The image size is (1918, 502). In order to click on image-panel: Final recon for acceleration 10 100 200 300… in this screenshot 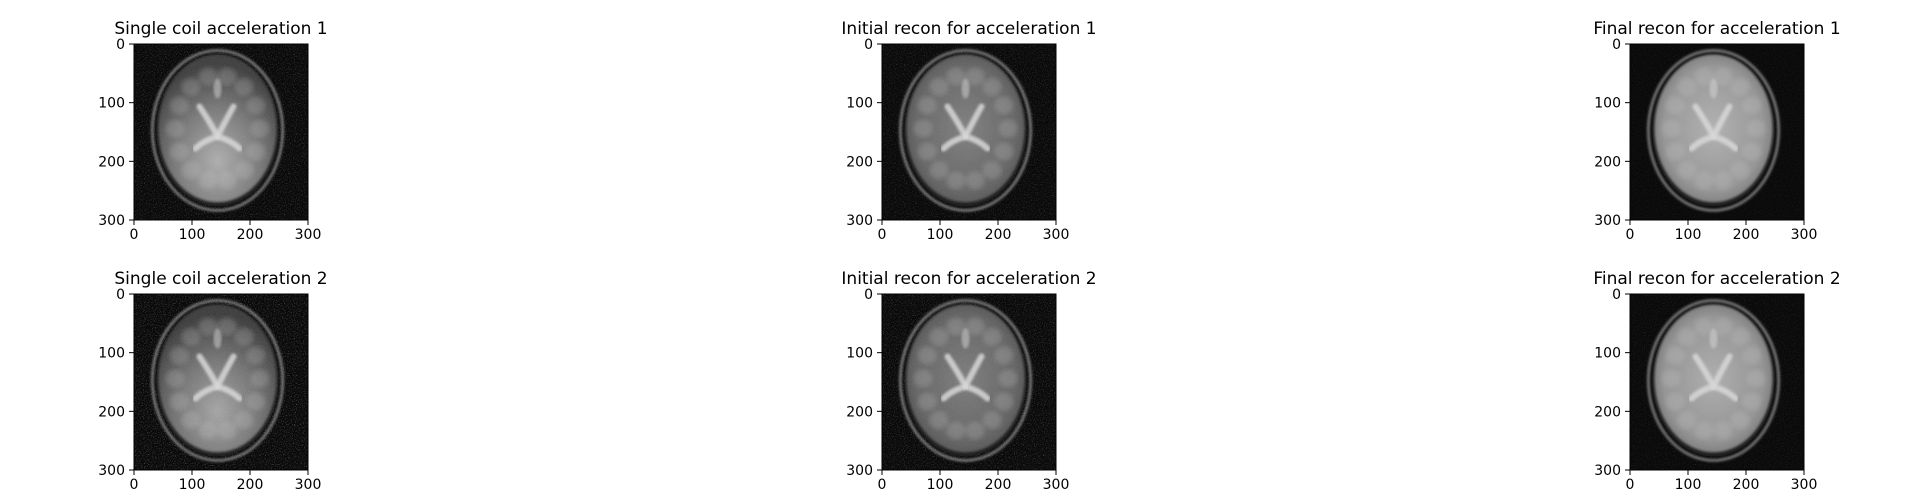, I will do `click(1716, 131)`.